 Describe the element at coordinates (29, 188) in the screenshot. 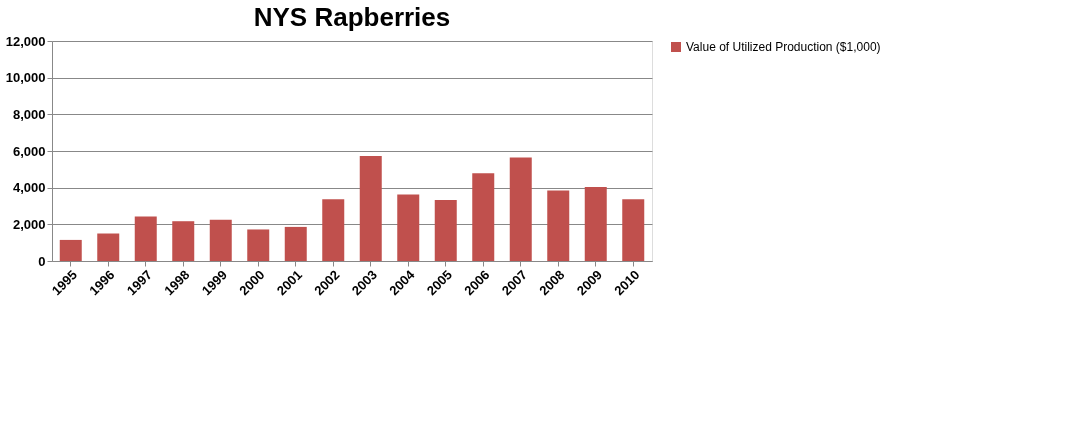

I see `y-tick-label: 4,000` at that location.